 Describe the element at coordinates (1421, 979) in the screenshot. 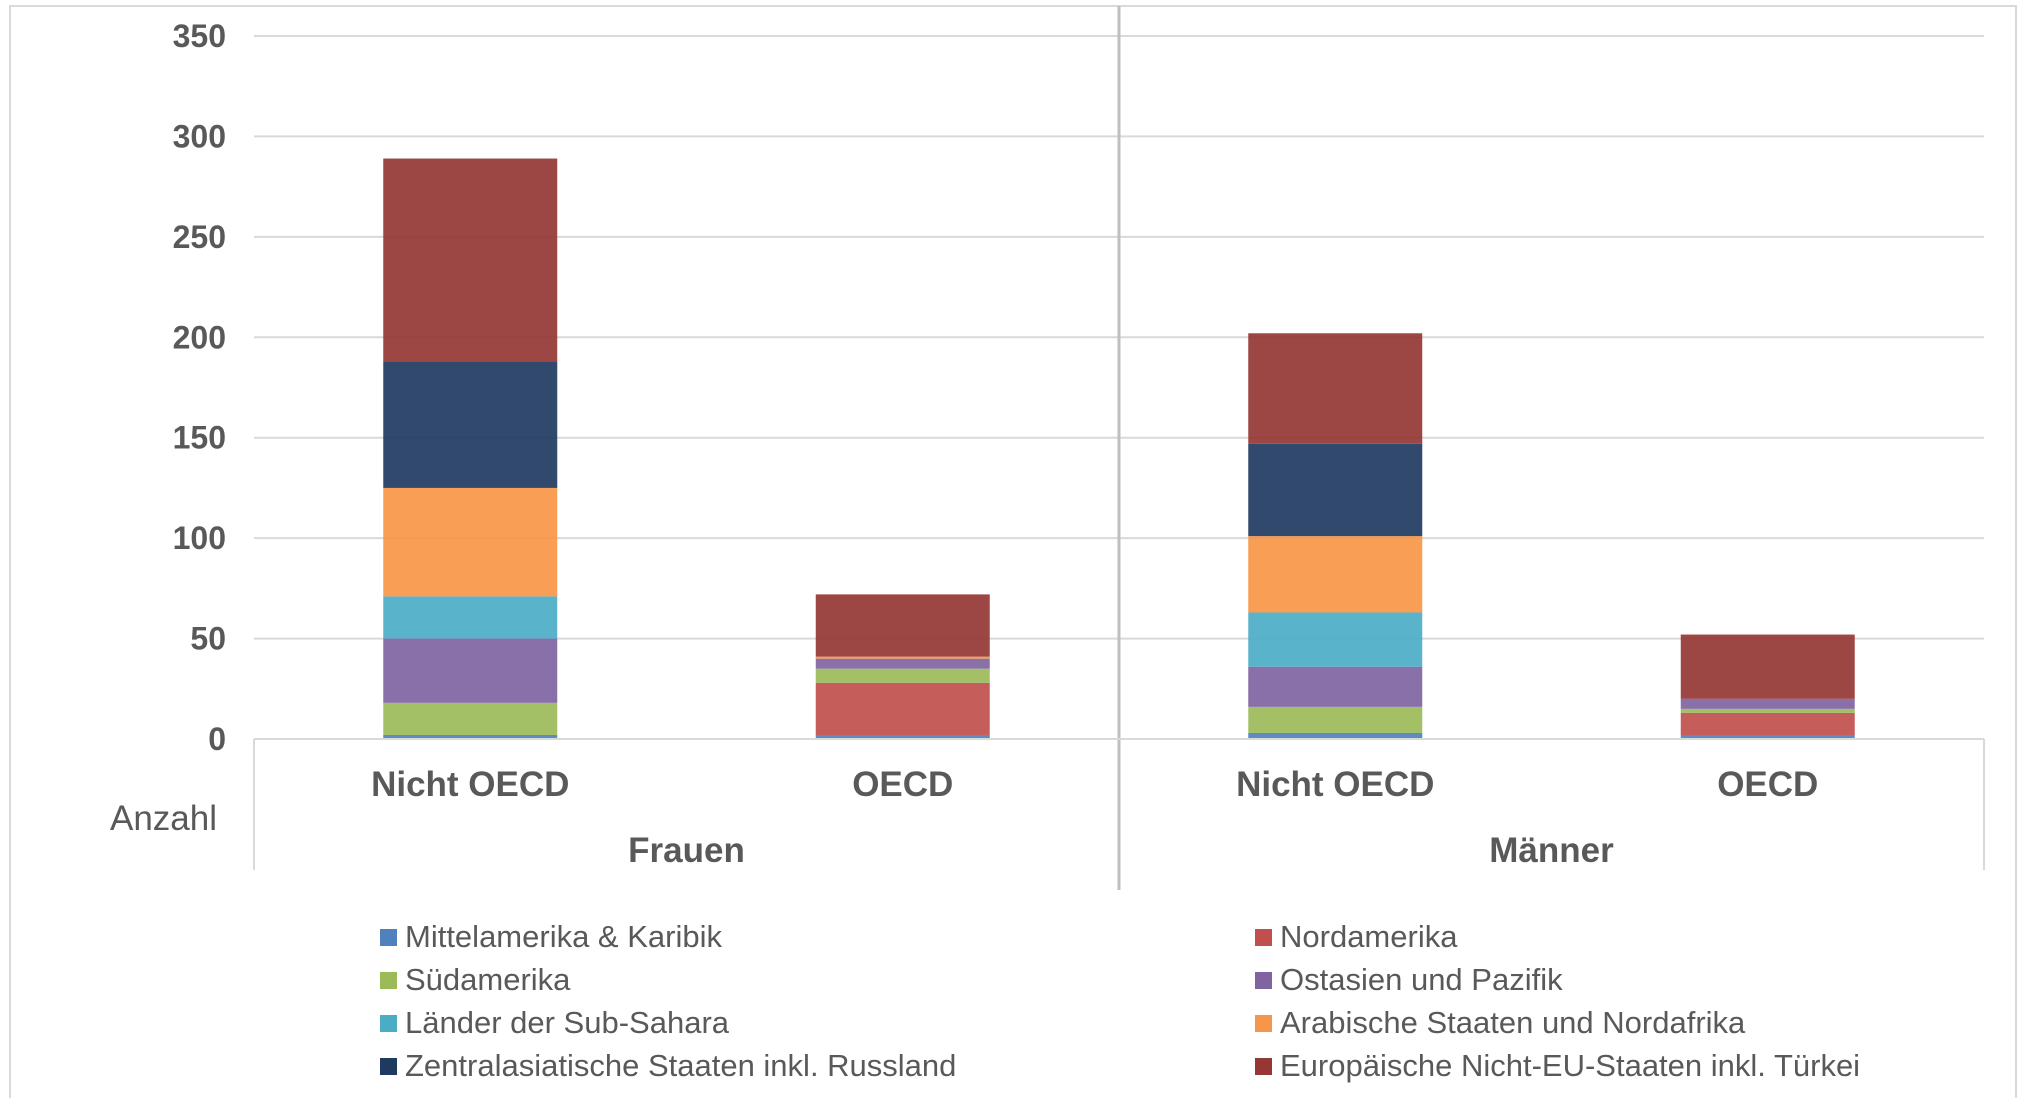

I see `legend-label: Ostasien und Pazifik` at that location.